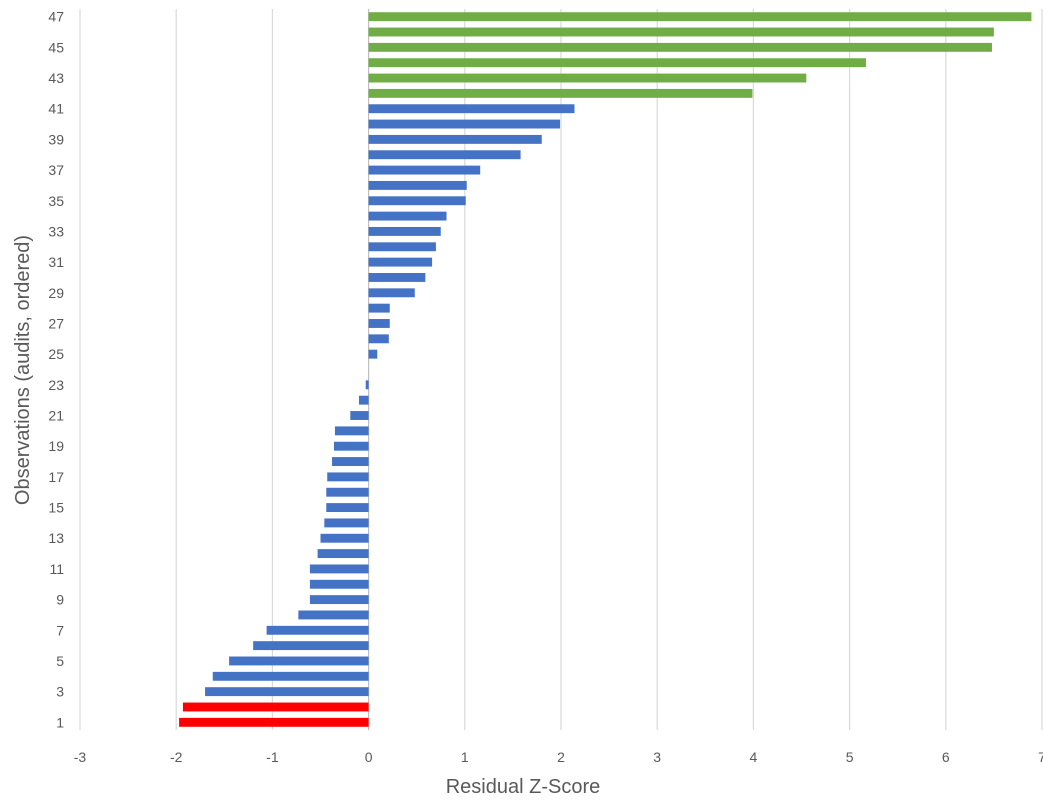 The width and height of the screenshot is (1043, 801). Describe the element at coordinates (56, 508) in the screenshot. I see `y-tick-label: 15` at that location.